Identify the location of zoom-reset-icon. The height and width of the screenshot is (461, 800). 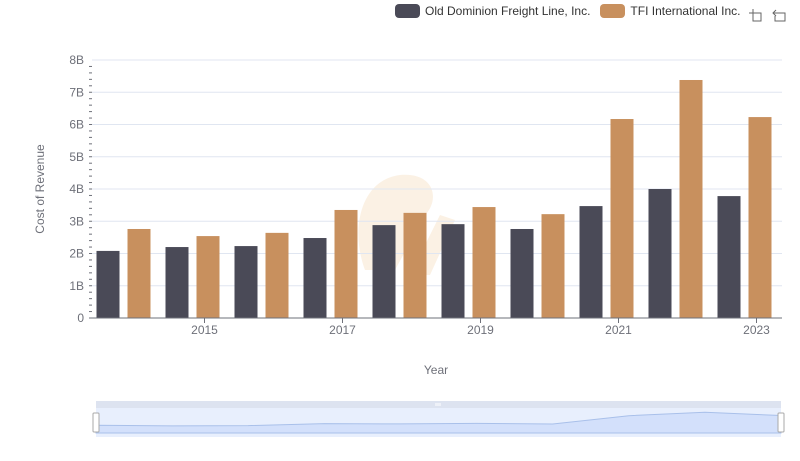
(779, 15).